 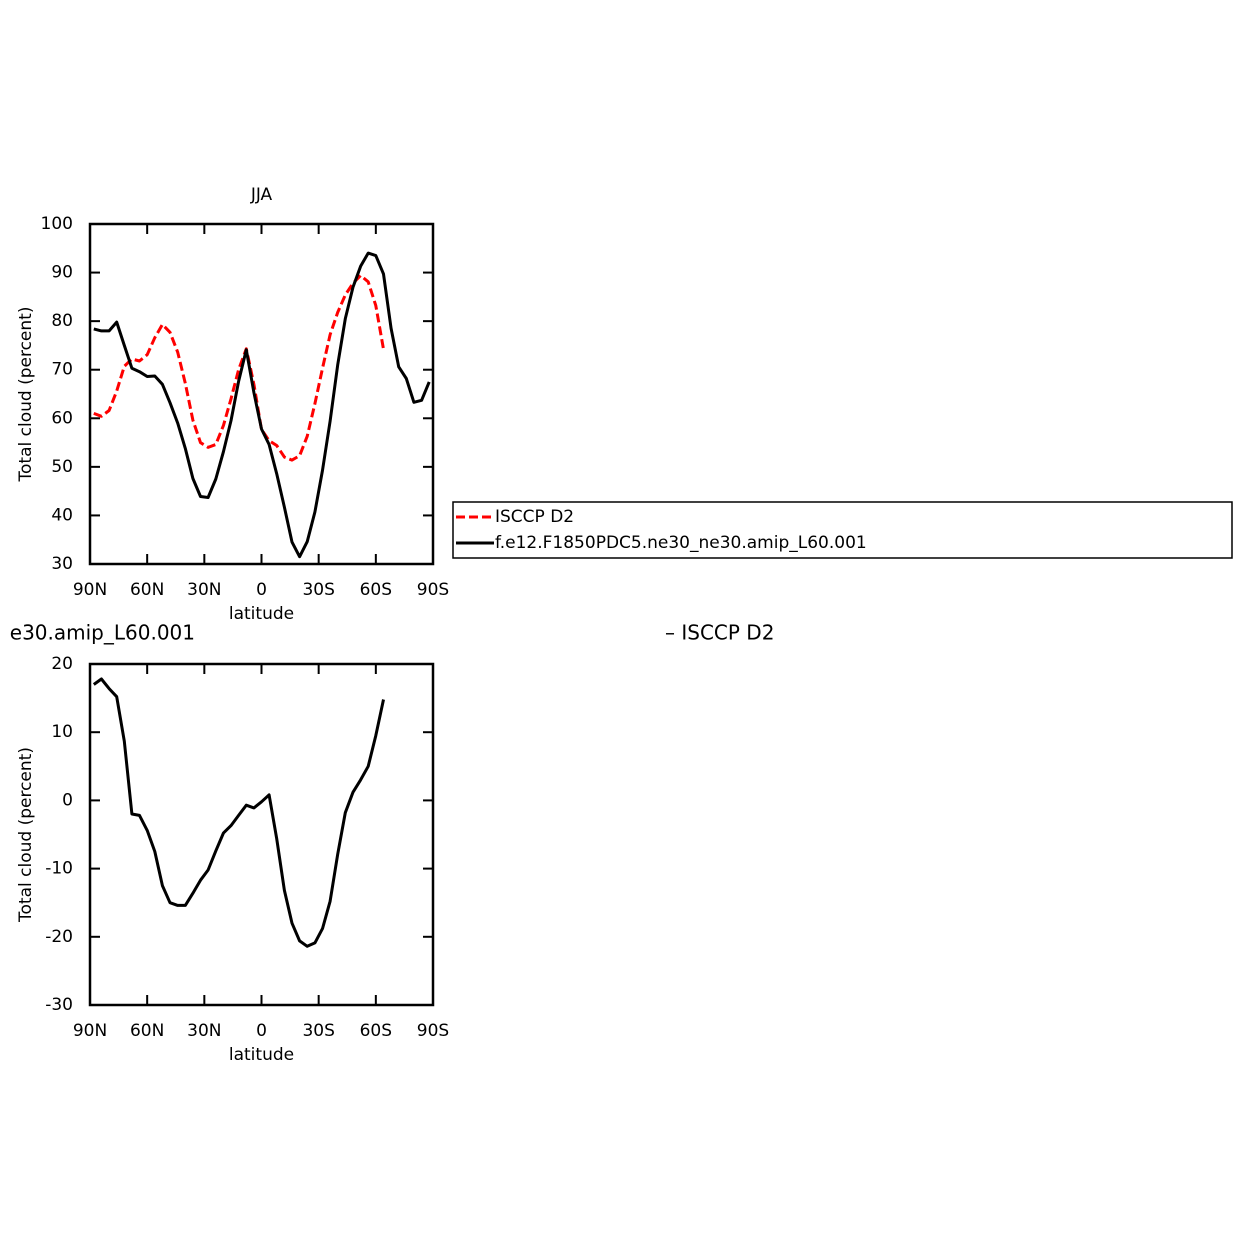 What do you see at coordinates (261, 195) in the screenshot?
I see `chart-title: JJA` at bounding box center [261, 195].